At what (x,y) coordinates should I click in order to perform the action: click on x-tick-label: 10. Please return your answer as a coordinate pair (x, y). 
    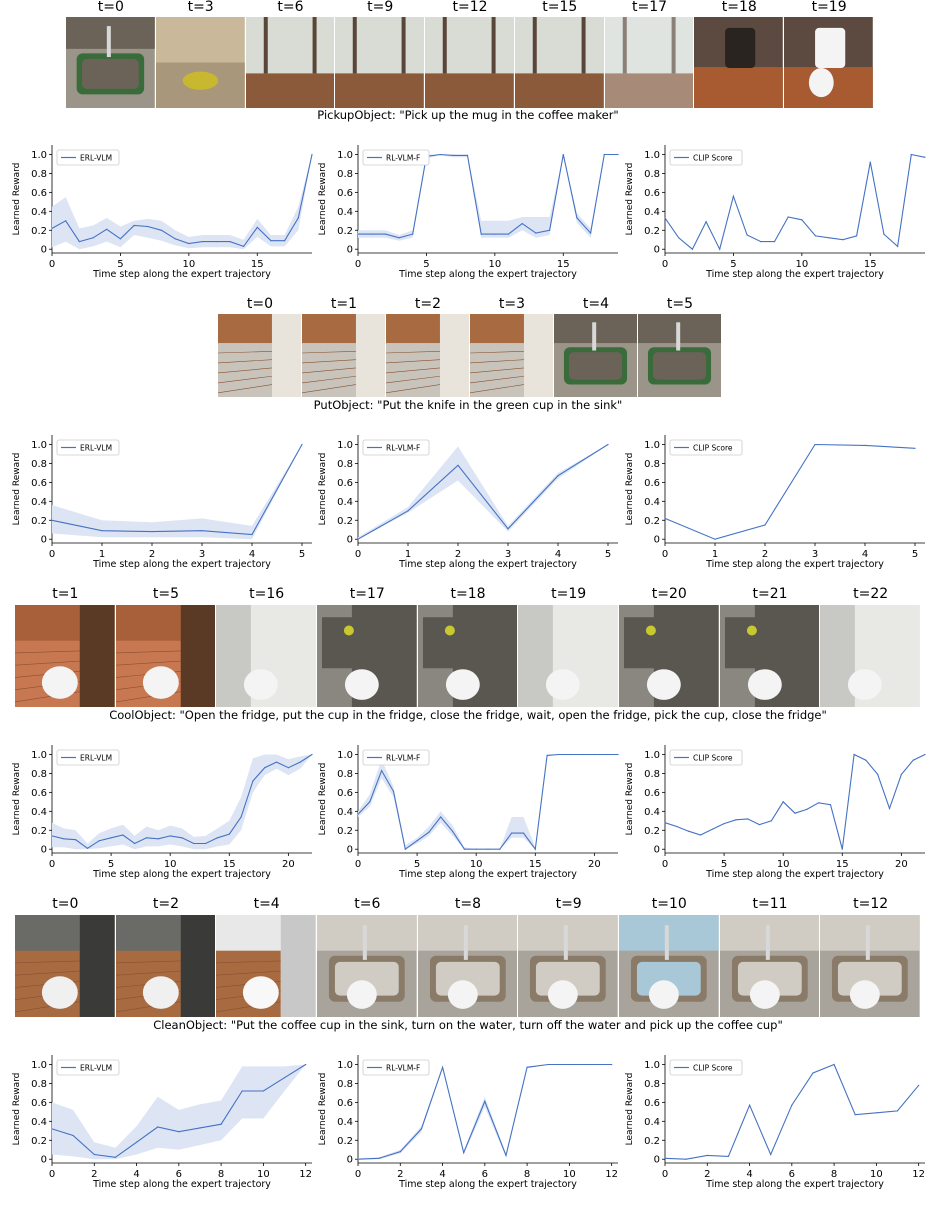
    Looking at the image, I should click on (783, 864).